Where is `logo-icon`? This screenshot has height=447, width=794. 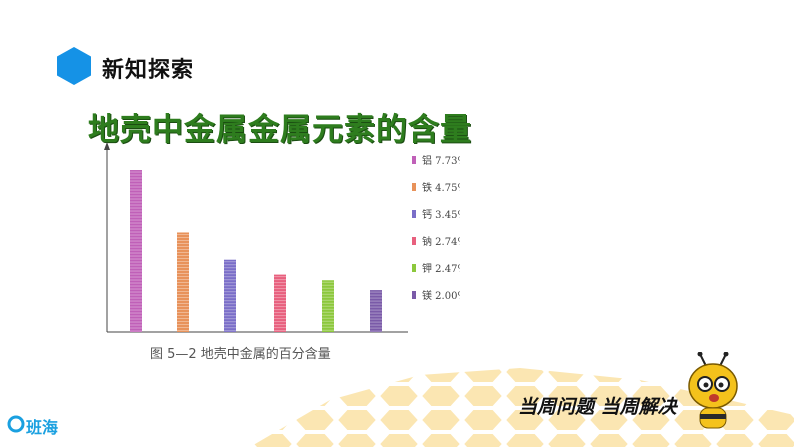
logo-icon is located at coordinates (16, 424).